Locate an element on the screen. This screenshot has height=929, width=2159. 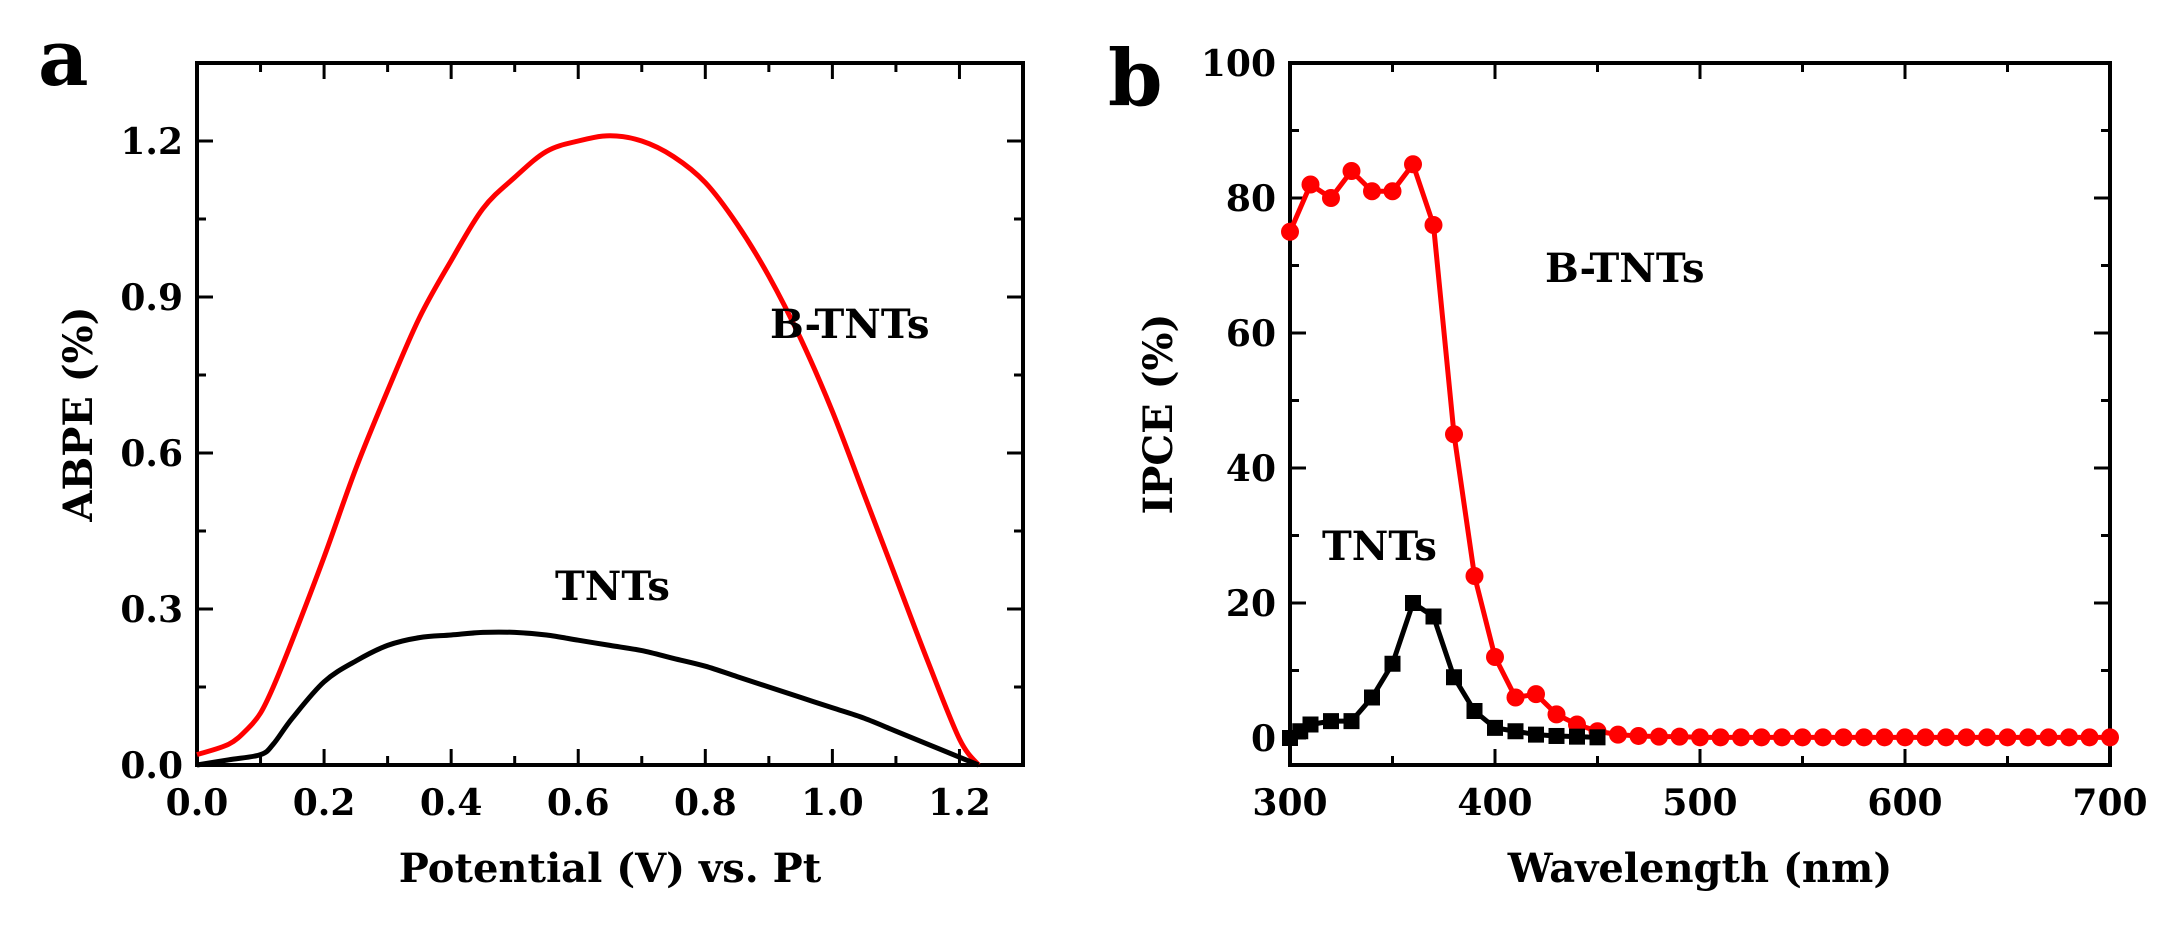
panel-a-y-tick-label: 0.6 is located at coordinates (151, 454).